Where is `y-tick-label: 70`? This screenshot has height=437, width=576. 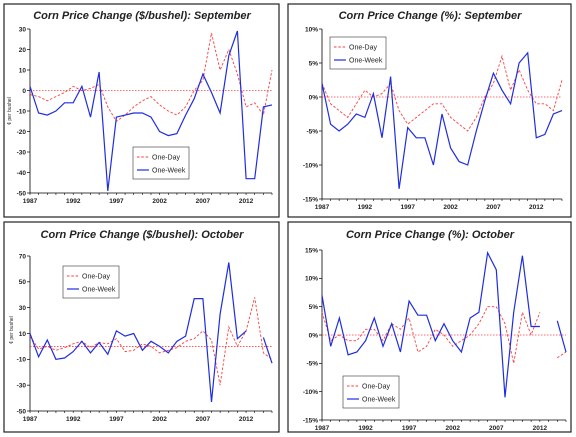 y-tick-label: 70 is located at coordinates (23, 256).